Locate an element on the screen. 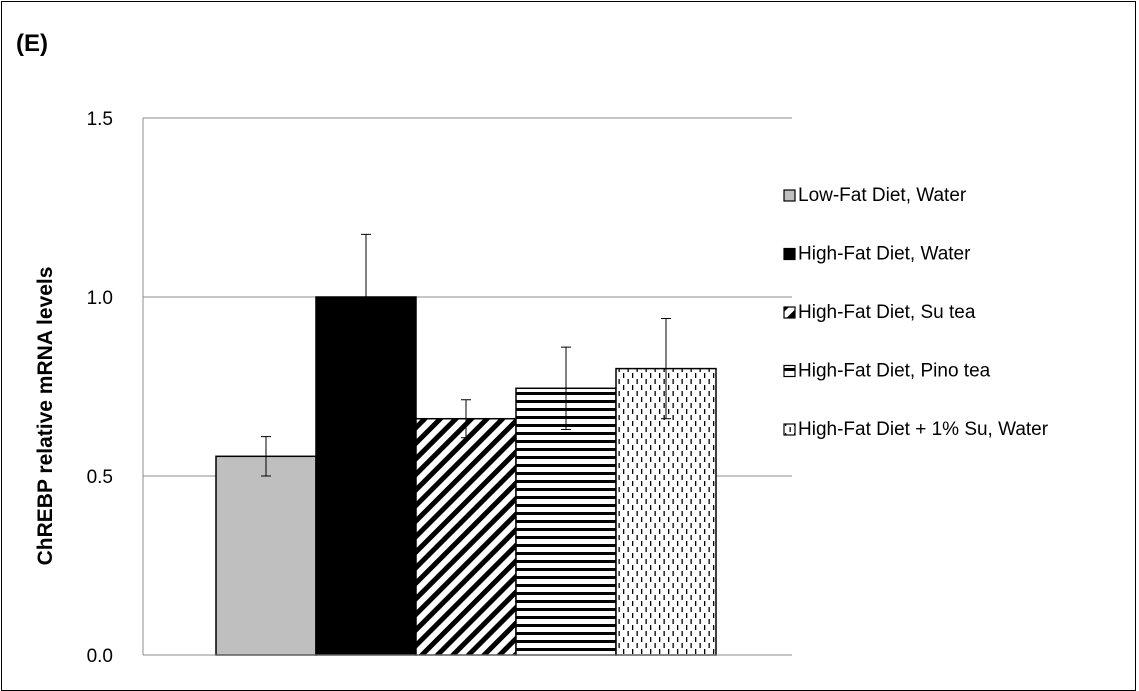  y-tick-label: 0.0 is located at coordinates (100, 656).